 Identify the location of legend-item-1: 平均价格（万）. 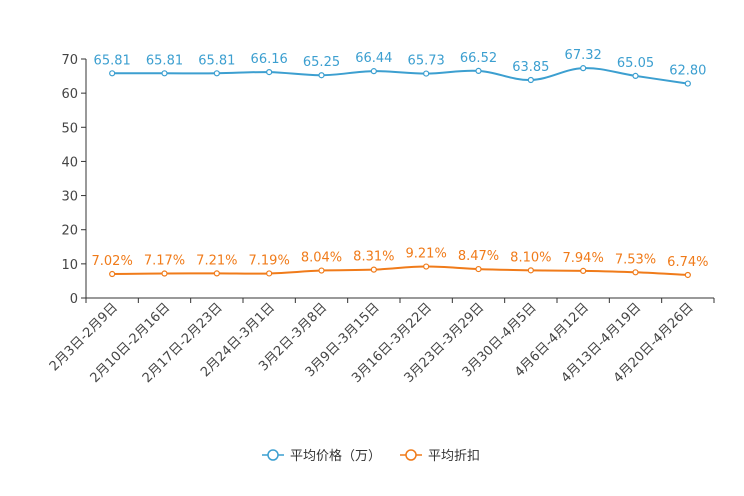
(321, 456).